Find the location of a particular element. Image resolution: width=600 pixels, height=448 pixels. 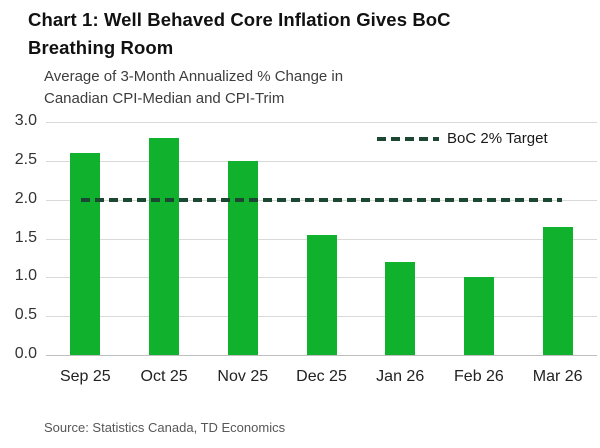

chart-subtitle-line2: Canadian CPI-Median and CPI-Trim is located at coordinates (164, 98).